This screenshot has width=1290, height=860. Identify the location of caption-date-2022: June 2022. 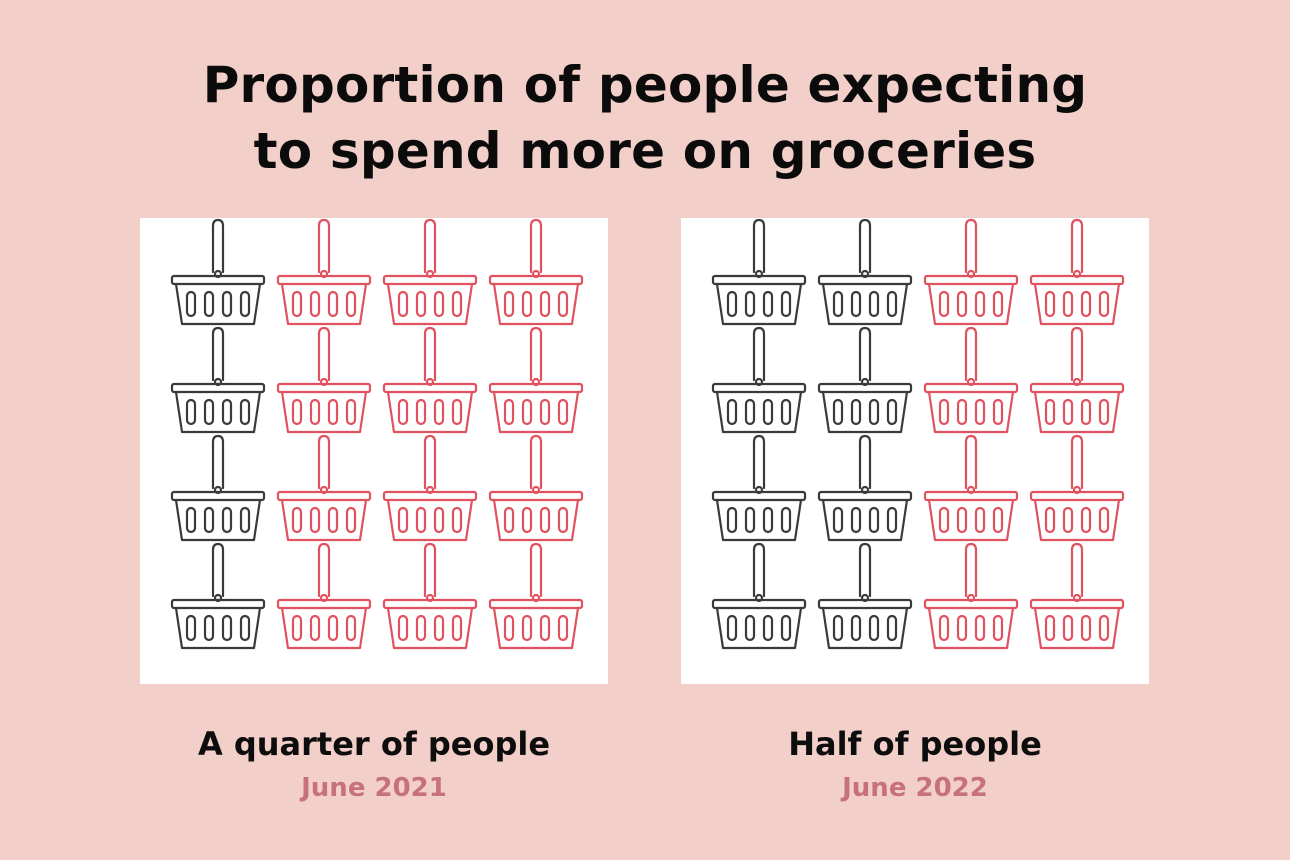
(915, 788).